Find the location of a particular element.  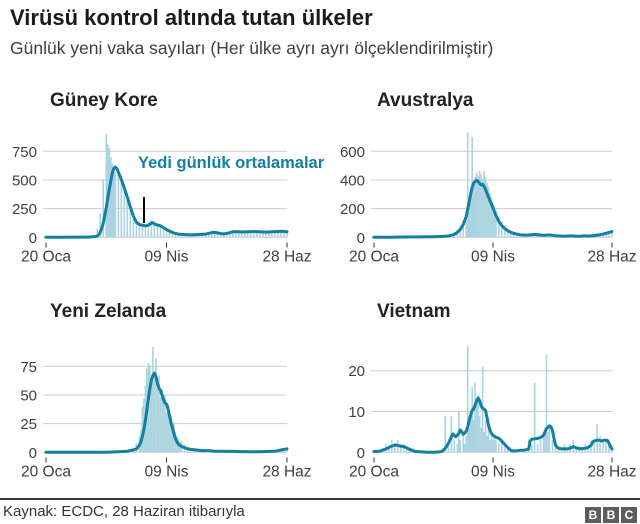

svg-text: 750 is located at coordinates (24, 152).